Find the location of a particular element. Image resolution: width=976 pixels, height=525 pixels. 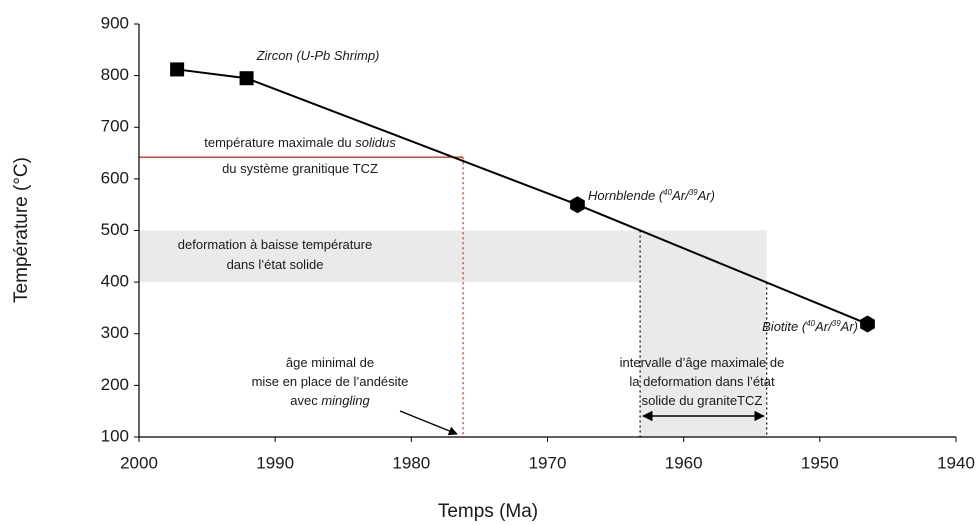

annotation-part: mingling is located at coordinates (345, 400).